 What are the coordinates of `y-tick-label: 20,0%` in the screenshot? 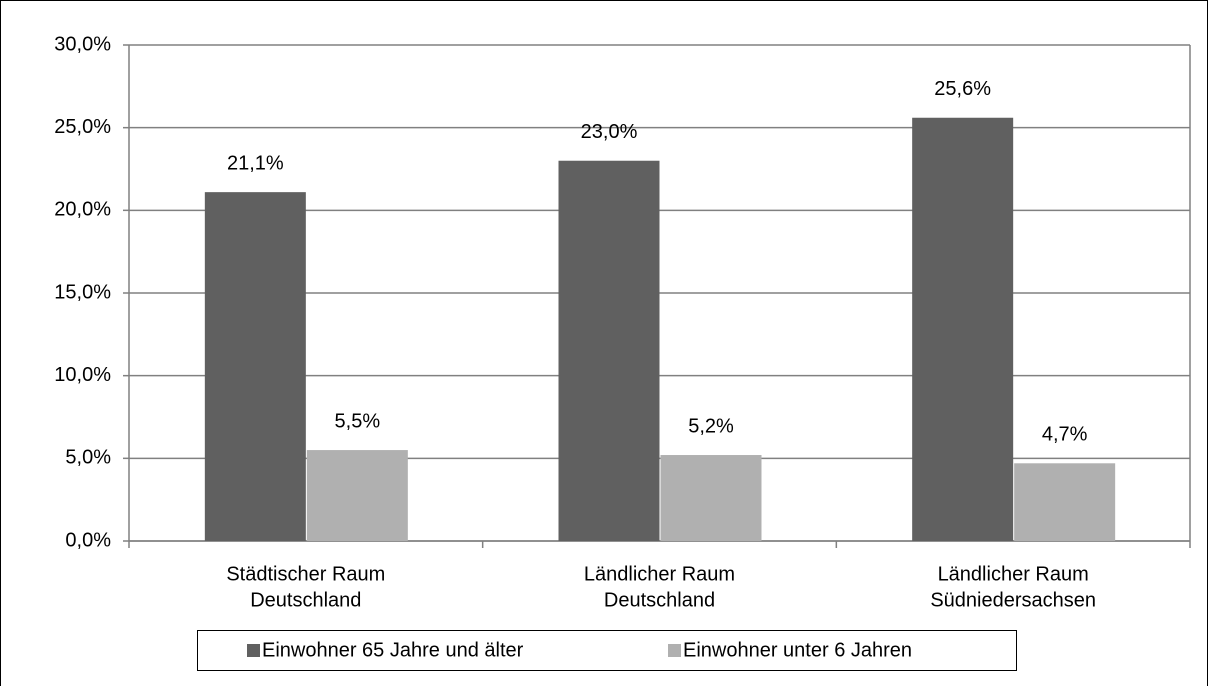 It's located at (82, 210).